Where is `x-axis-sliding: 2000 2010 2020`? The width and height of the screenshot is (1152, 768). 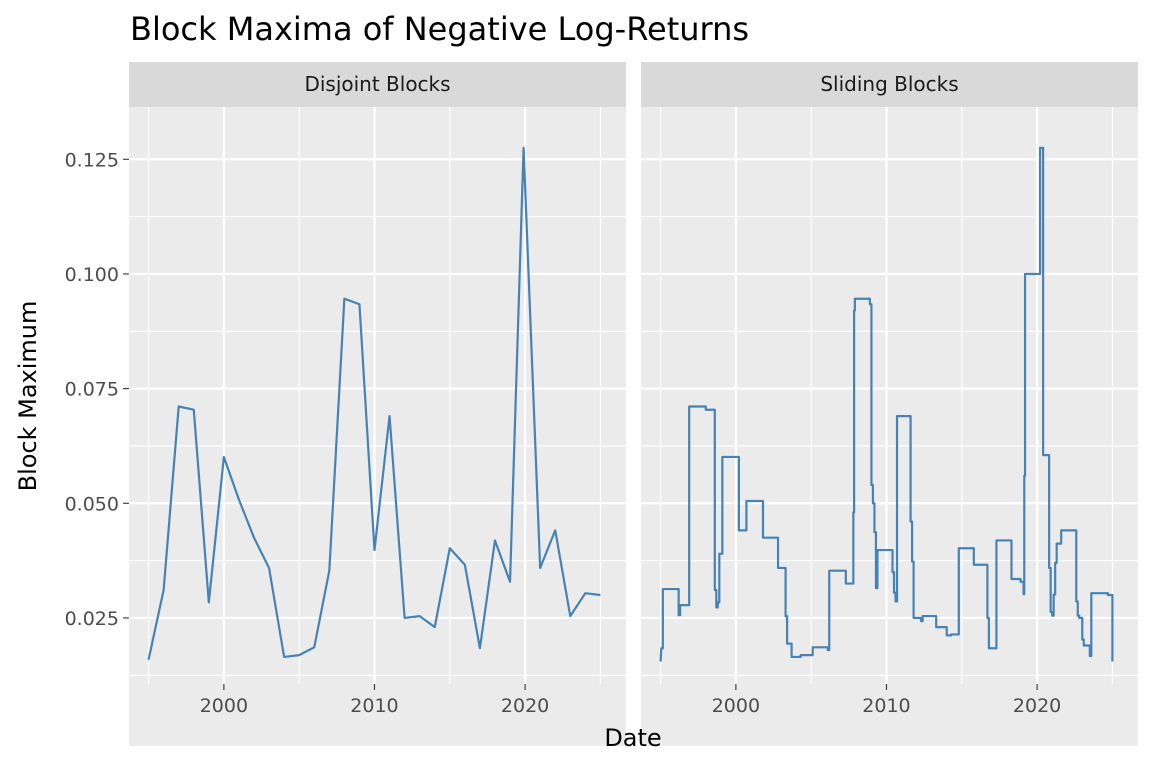
x-axis-sliding: 2000 2010 2020 is located at coordinates (886, 700).